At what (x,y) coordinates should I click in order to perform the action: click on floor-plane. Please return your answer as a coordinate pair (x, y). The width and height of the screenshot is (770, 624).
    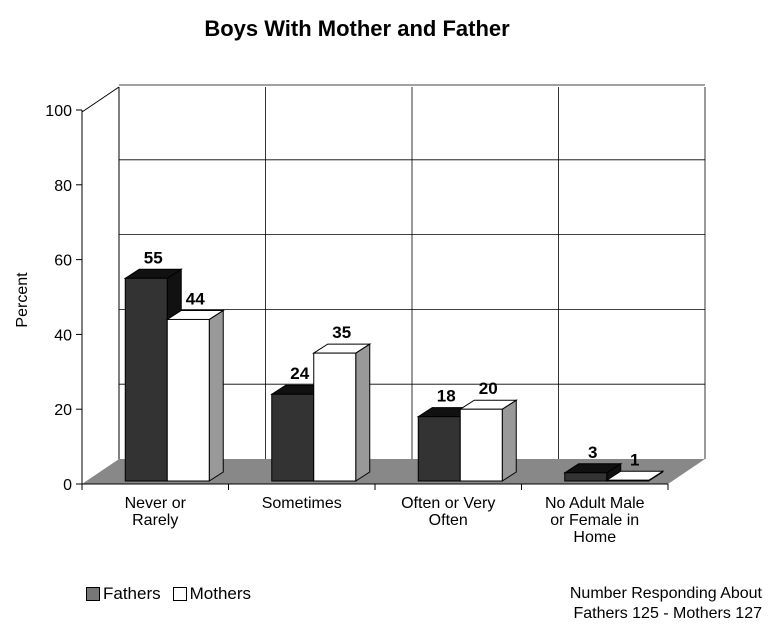
    Looking at the image, I should click on (393, 471).